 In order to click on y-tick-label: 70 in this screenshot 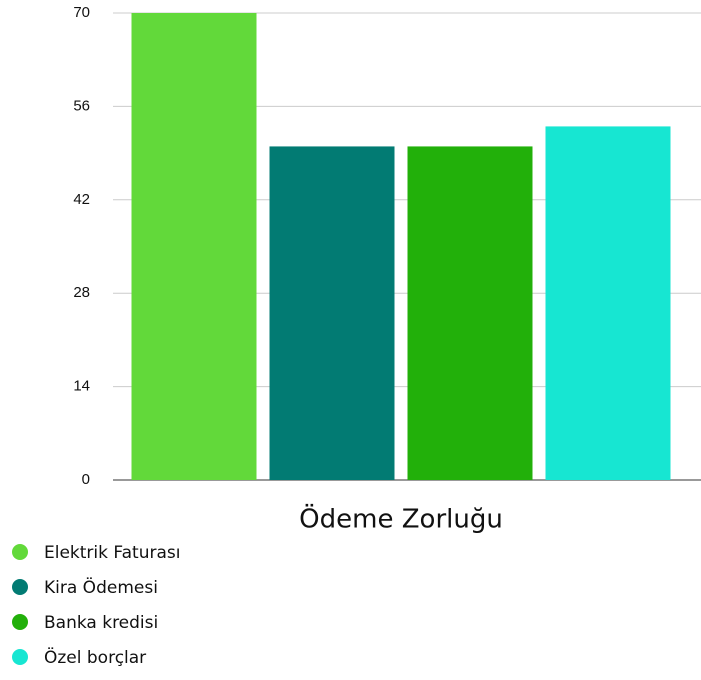, I will do `click(81, 12)`.